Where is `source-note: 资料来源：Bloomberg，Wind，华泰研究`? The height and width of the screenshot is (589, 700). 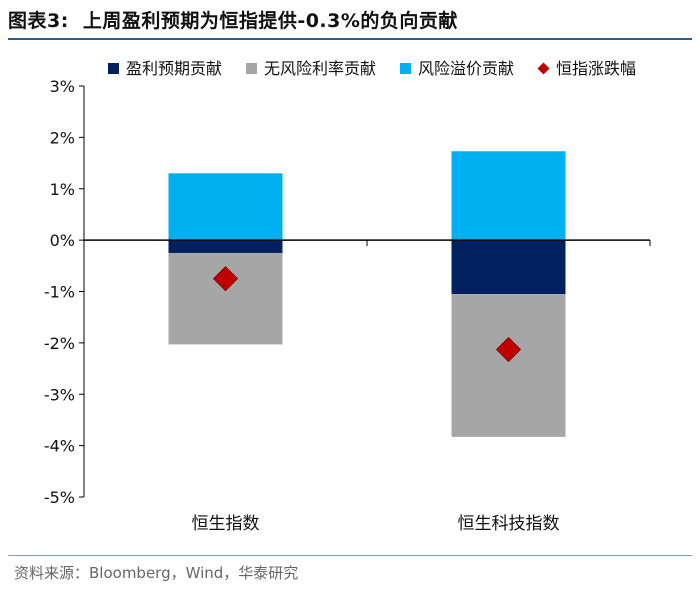
source-note: 资料来源：Bloomberg，Wind，华泰研究 is located at coordinates (156, 573).